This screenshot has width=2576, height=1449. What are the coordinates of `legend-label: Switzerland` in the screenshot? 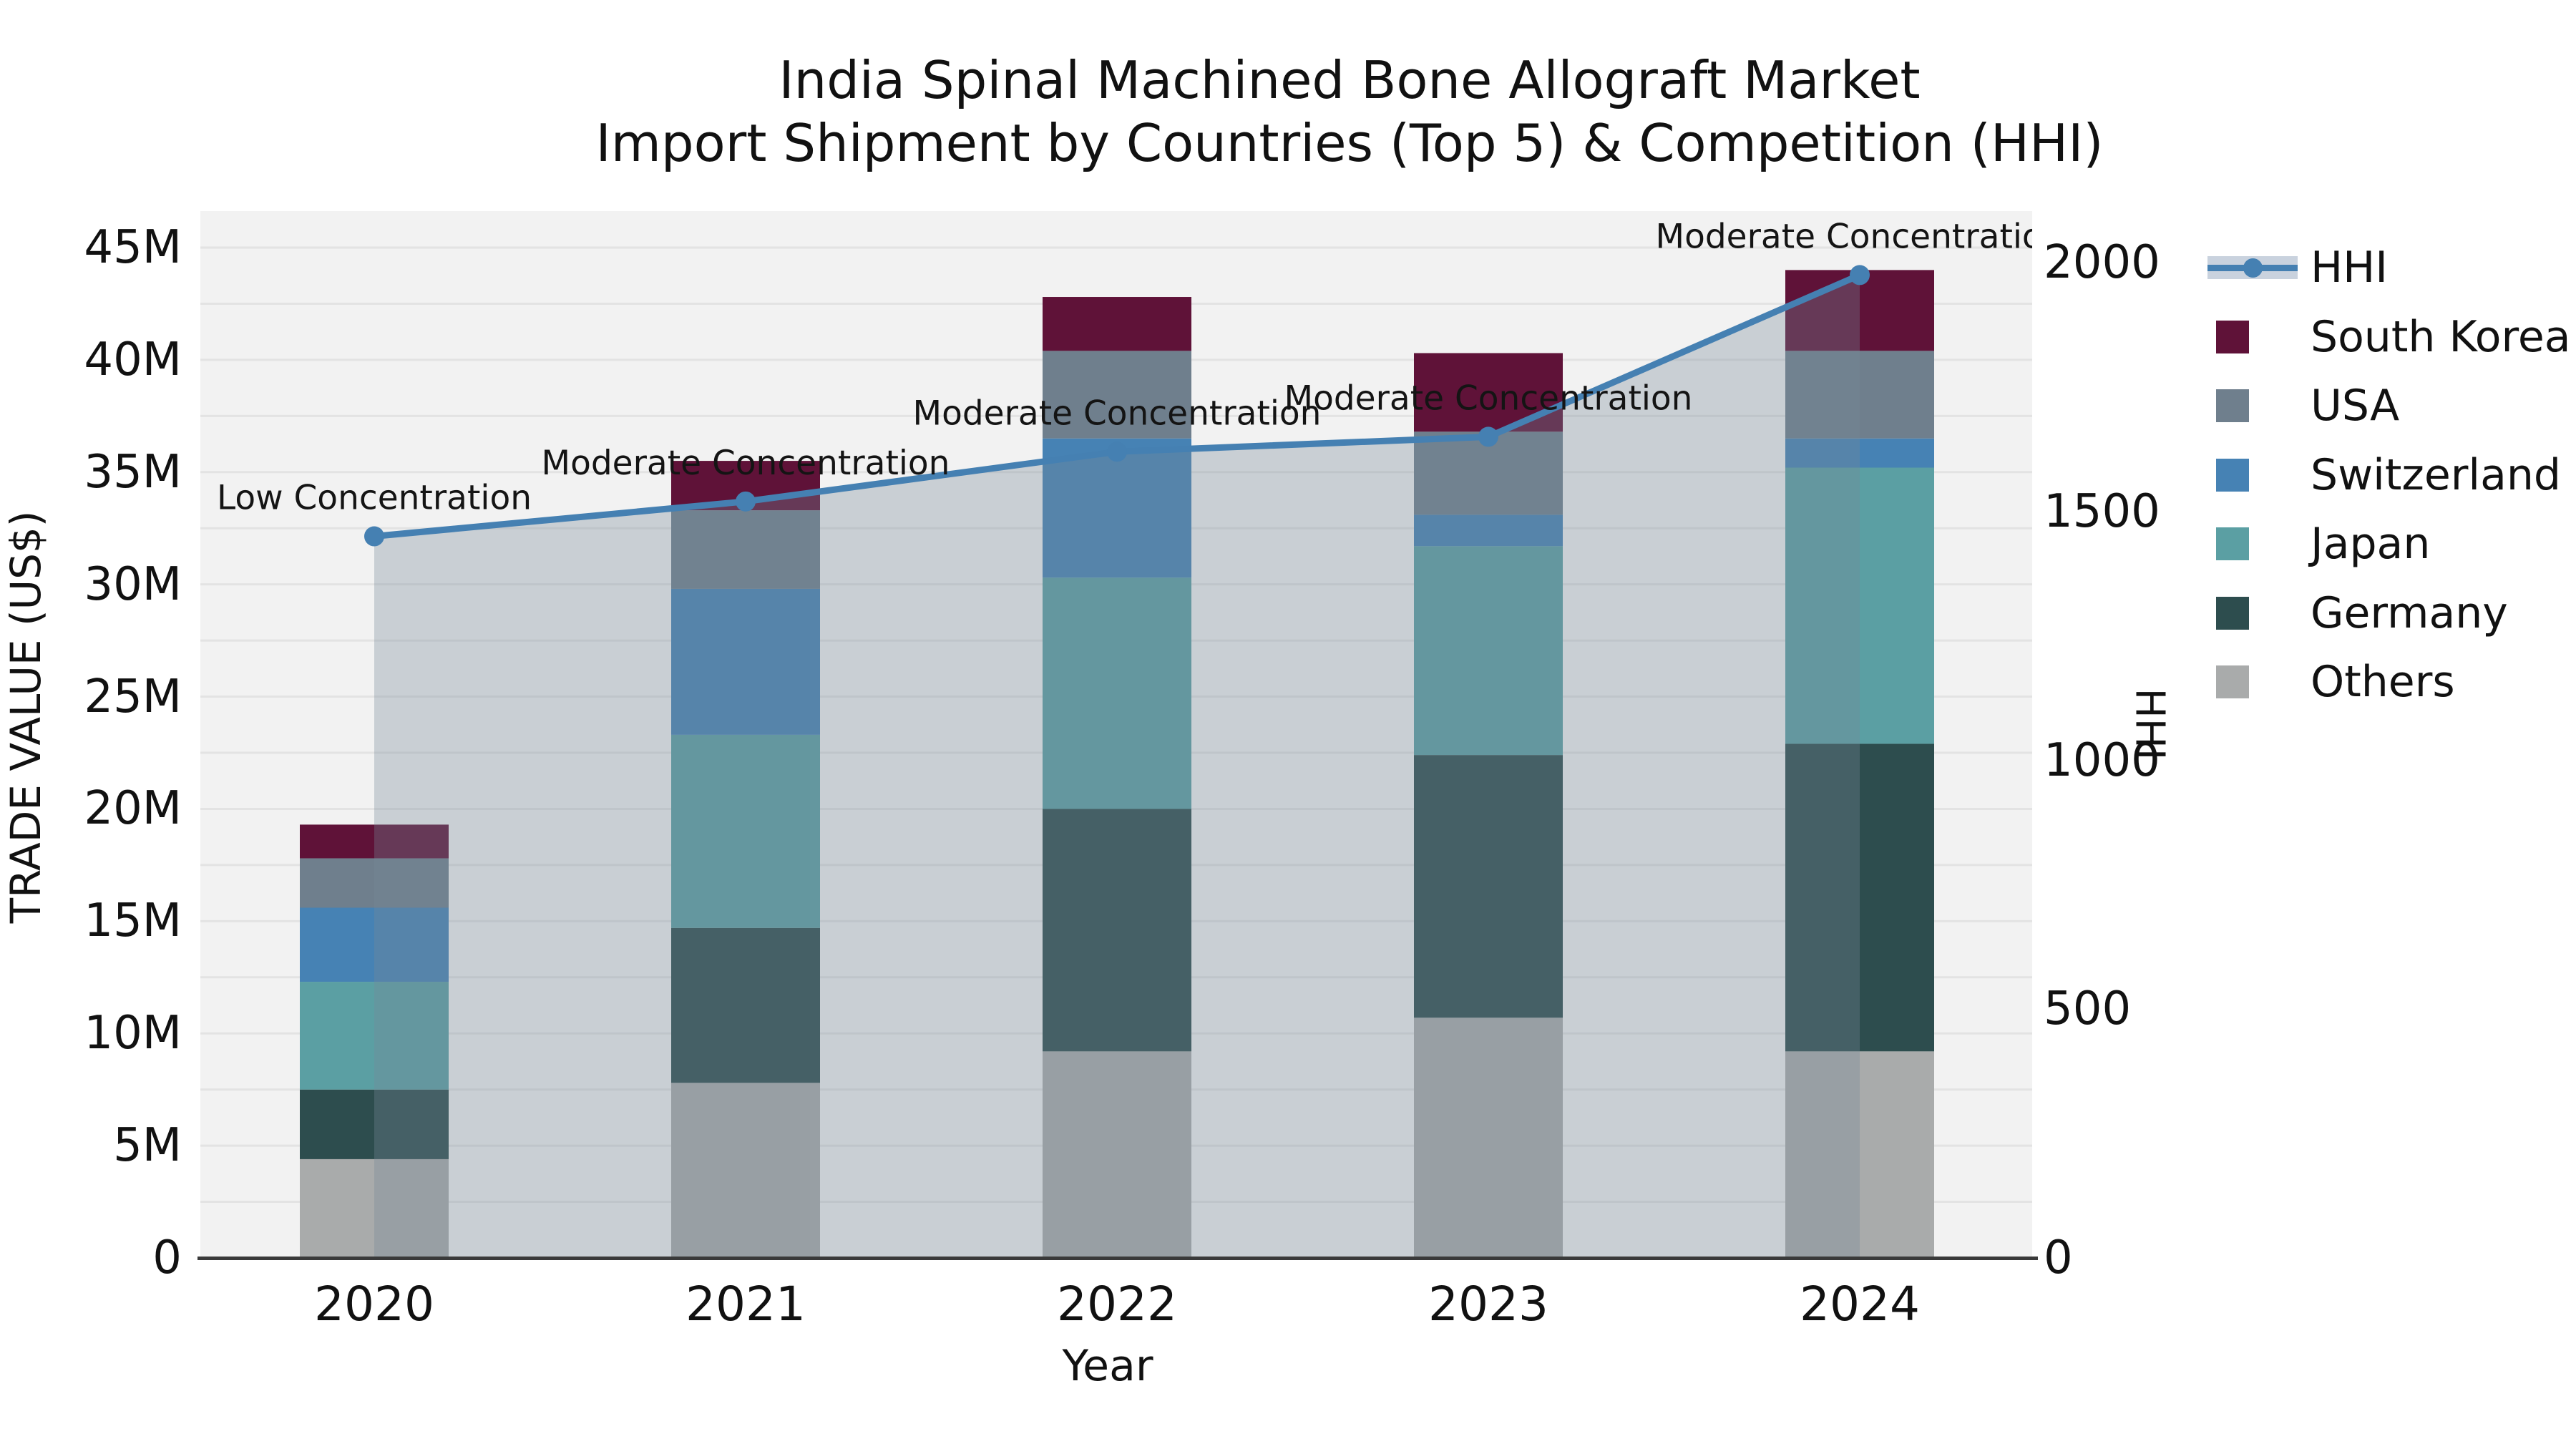 It's located at (2436, 474).